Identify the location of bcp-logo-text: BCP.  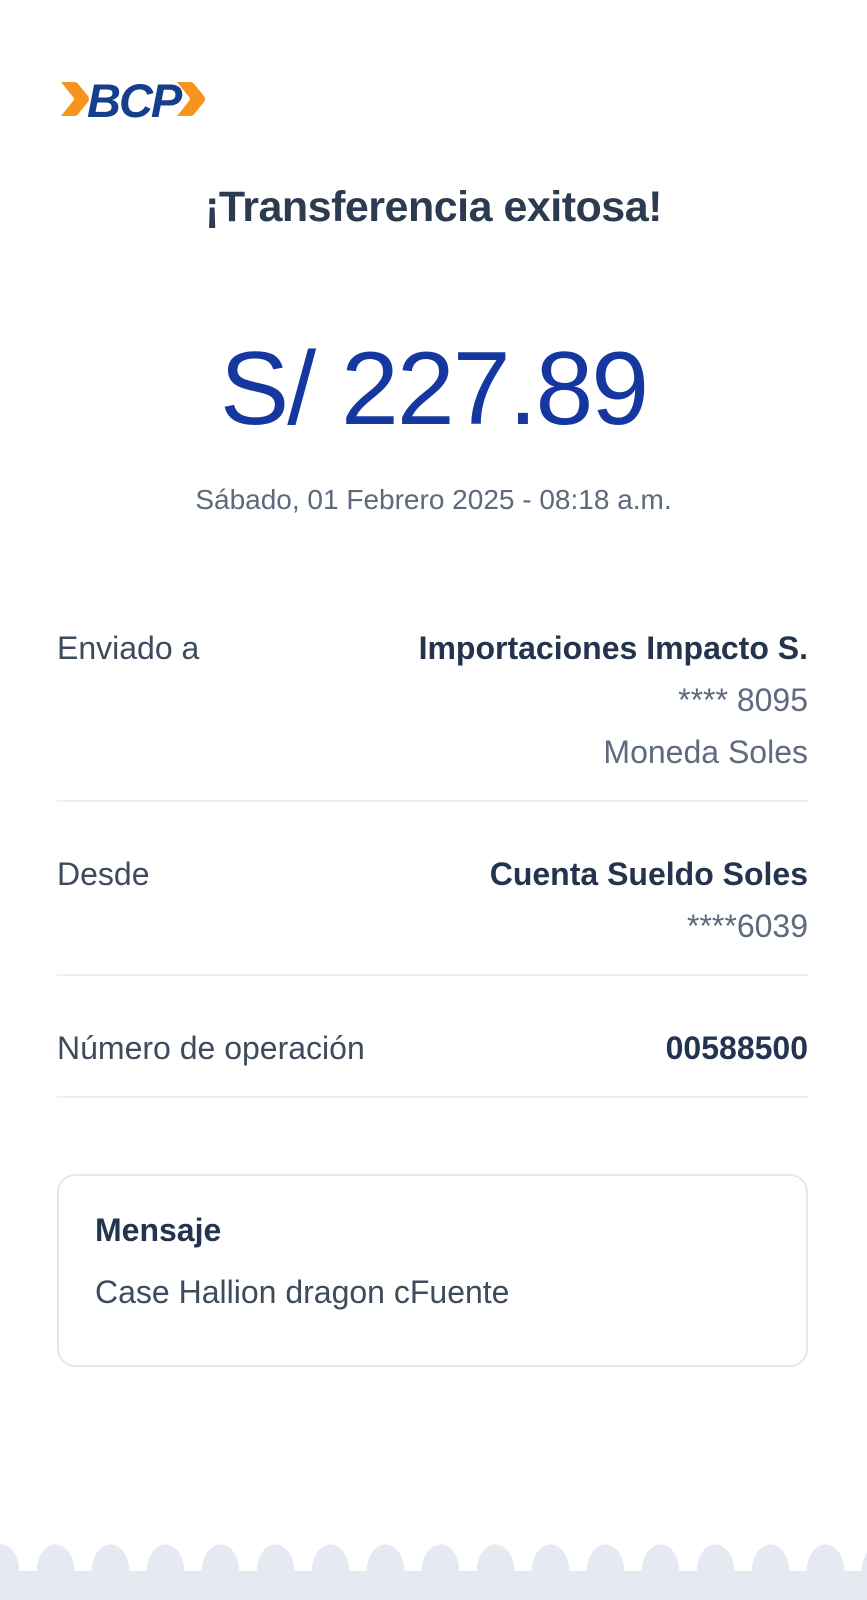
(135, 100).